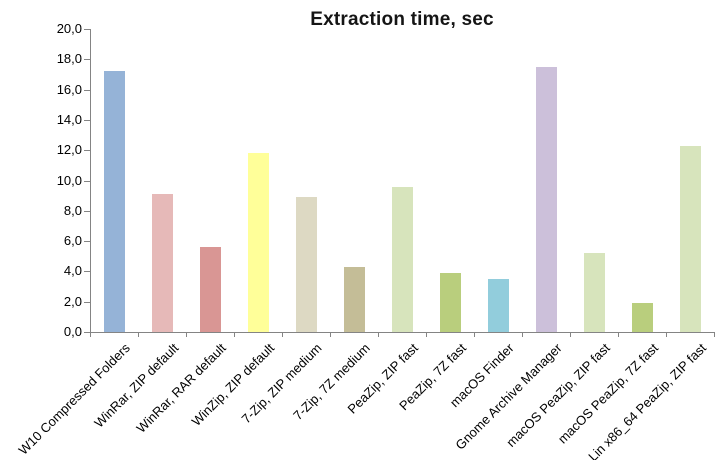 Image resolution: width=720 pixels, height=460 pixels. I want to click on y-tick-label: 8,0, so click(72, 210).